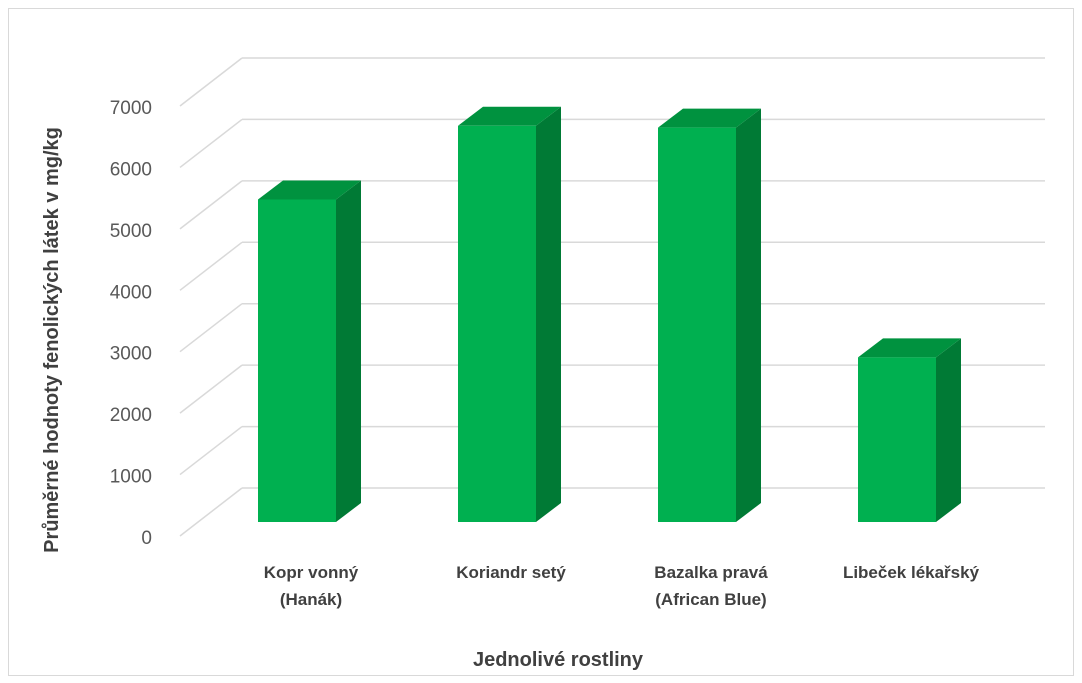 The image size is (1082, 683). What do you see at coordinates (131, 231) in the screenshot?
I see `y-tick-label: 5000` at bounding box center [131, 231].